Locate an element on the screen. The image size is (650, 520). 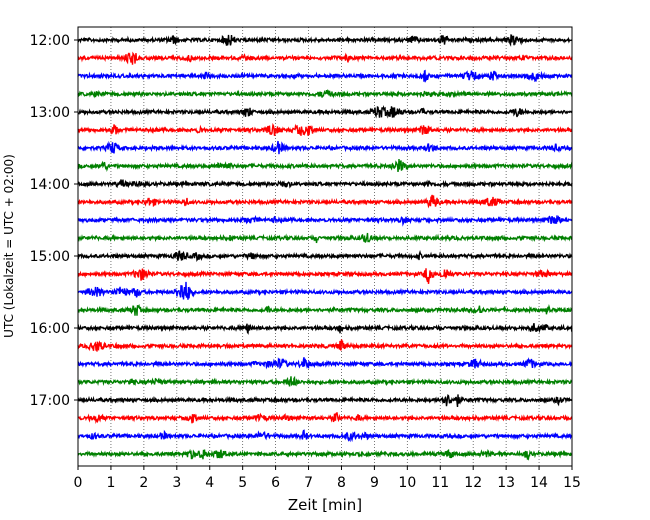
x-tick-label: 1 is located at coordinates (110, 483).